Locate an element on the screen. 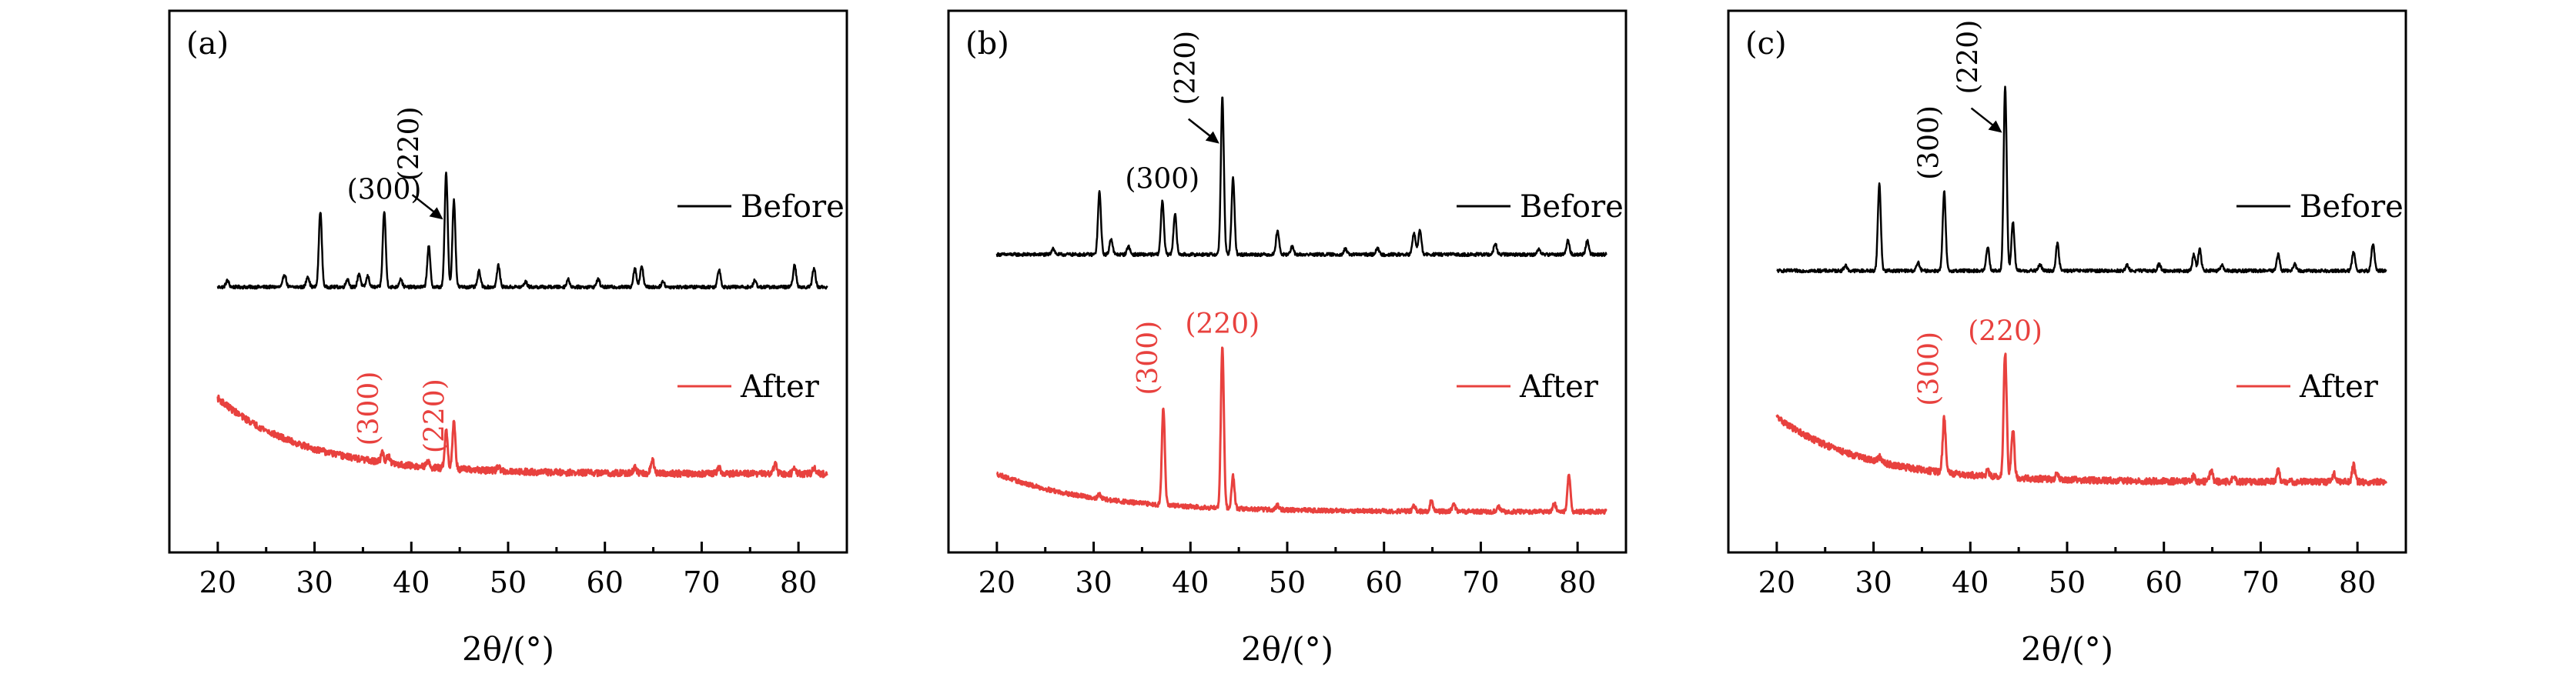 This screenshot has height=674, width=2576. panel-label: (a) is located at coordinates (207, 44).